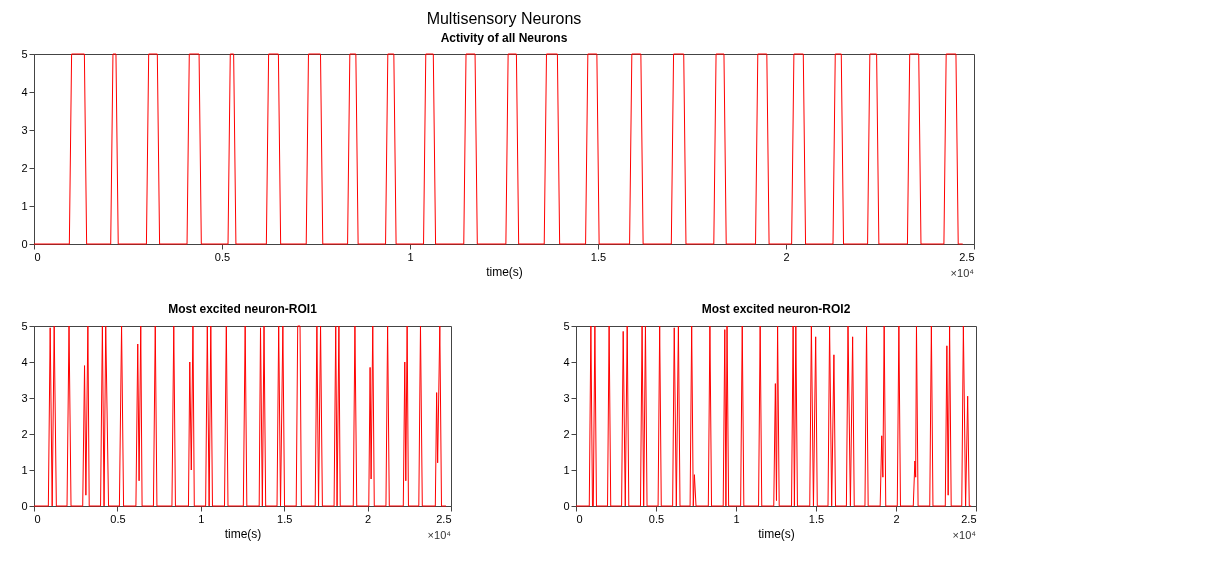  Describe the element at coordinates (504, 38) in the screenshot. I see `chart-subtitle: Activity of all Neurons` at that location.